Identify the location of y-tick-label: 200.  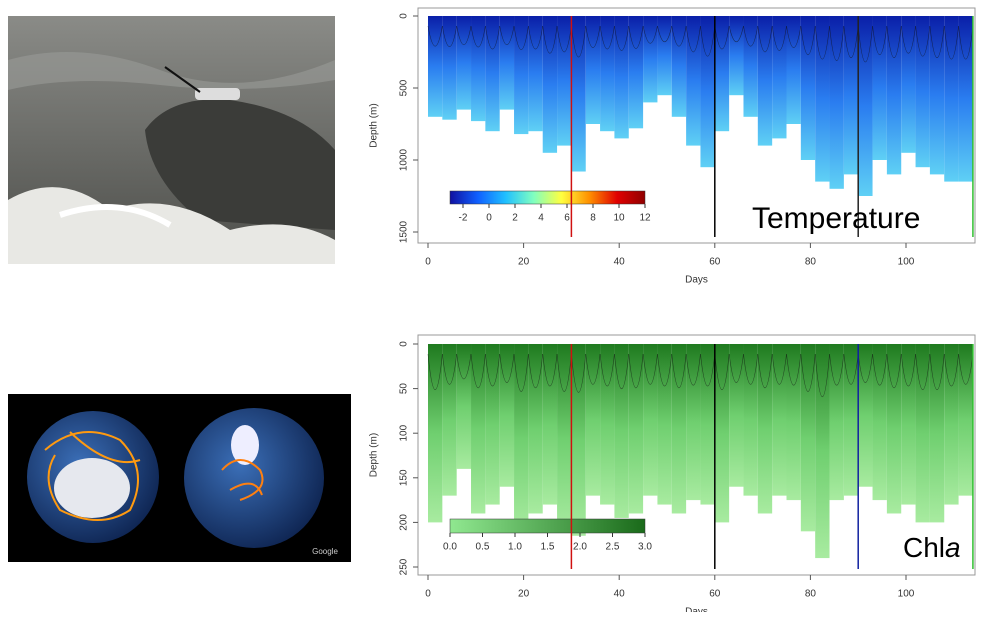
(404, 522).